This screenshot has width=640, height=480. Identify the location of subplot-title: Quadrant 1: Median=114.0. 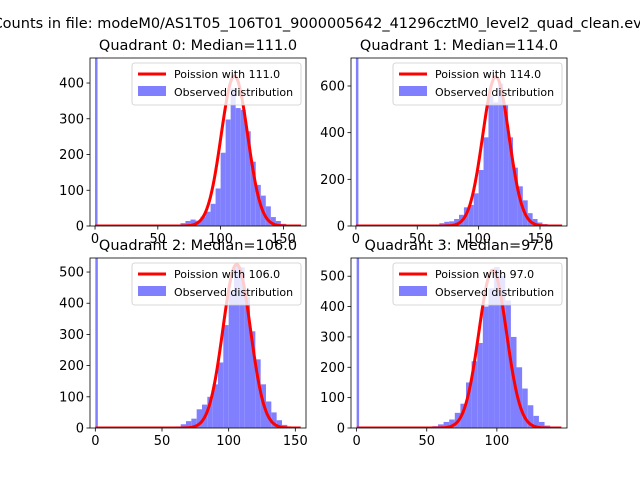
(459, 46).